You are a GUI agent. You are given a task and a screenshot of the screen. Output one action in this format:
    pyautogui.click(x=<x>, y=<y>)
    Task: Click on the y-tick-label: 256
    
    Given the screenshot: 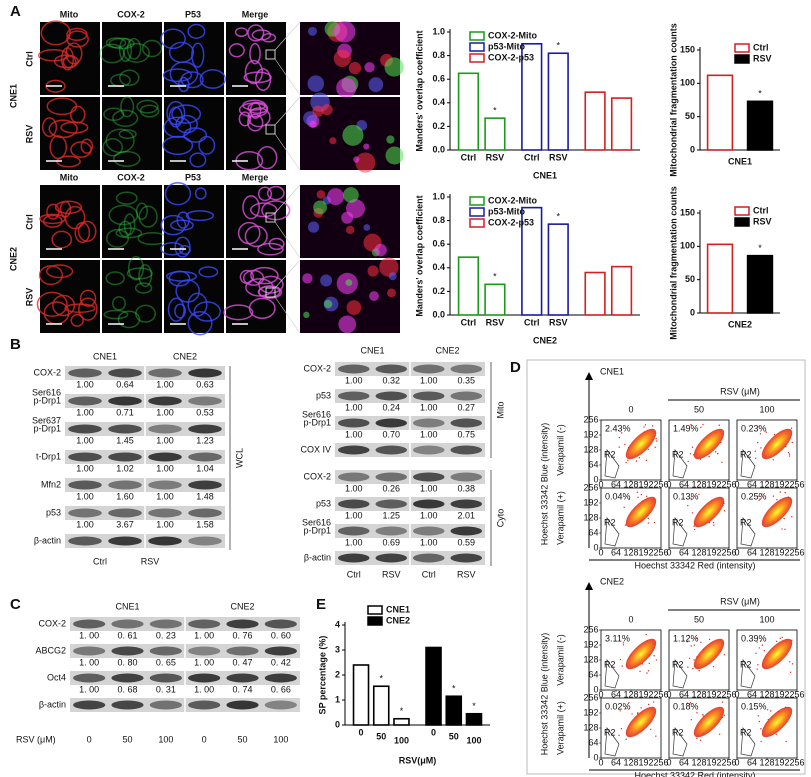 What is the action you would take?
    pyautogui.click(x=590, y=629)
    